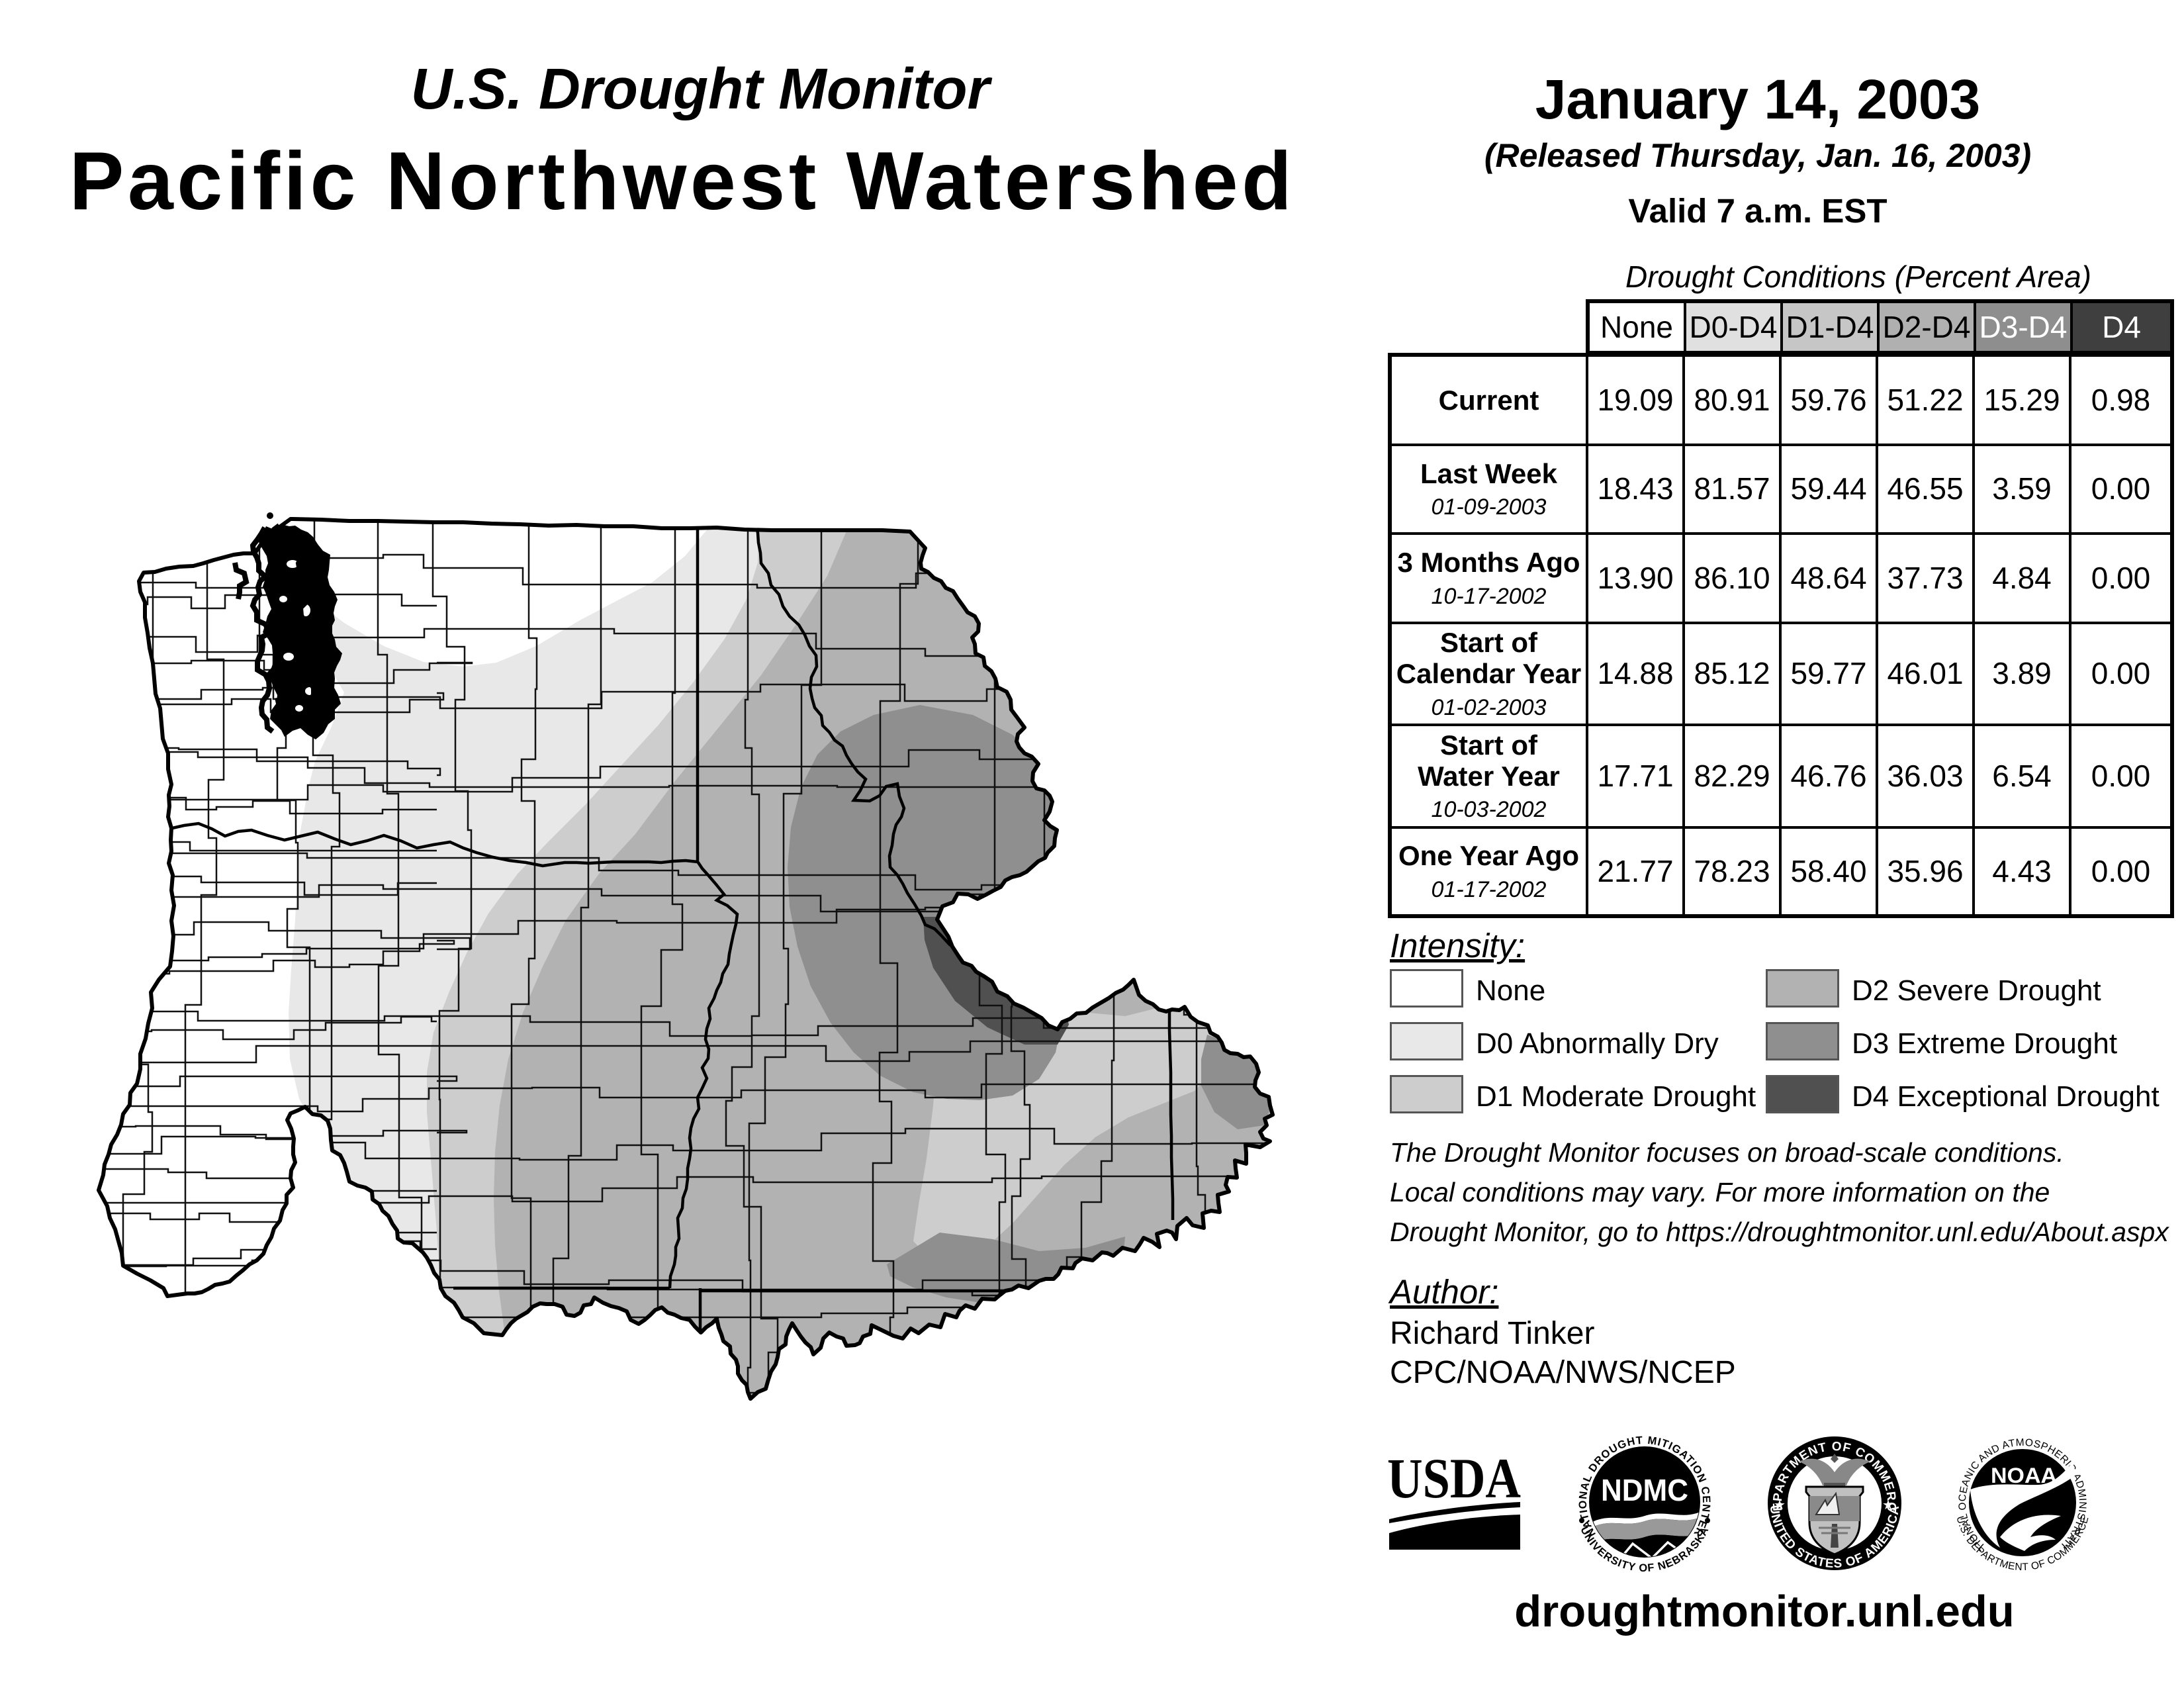 Image resolution: width=2184 pixels, height=1688 pixels. What do you see at coordinates (1454, 1478) in the screenshot?
I see `svg-text: USDA` at bounding box center [1454, 1478].